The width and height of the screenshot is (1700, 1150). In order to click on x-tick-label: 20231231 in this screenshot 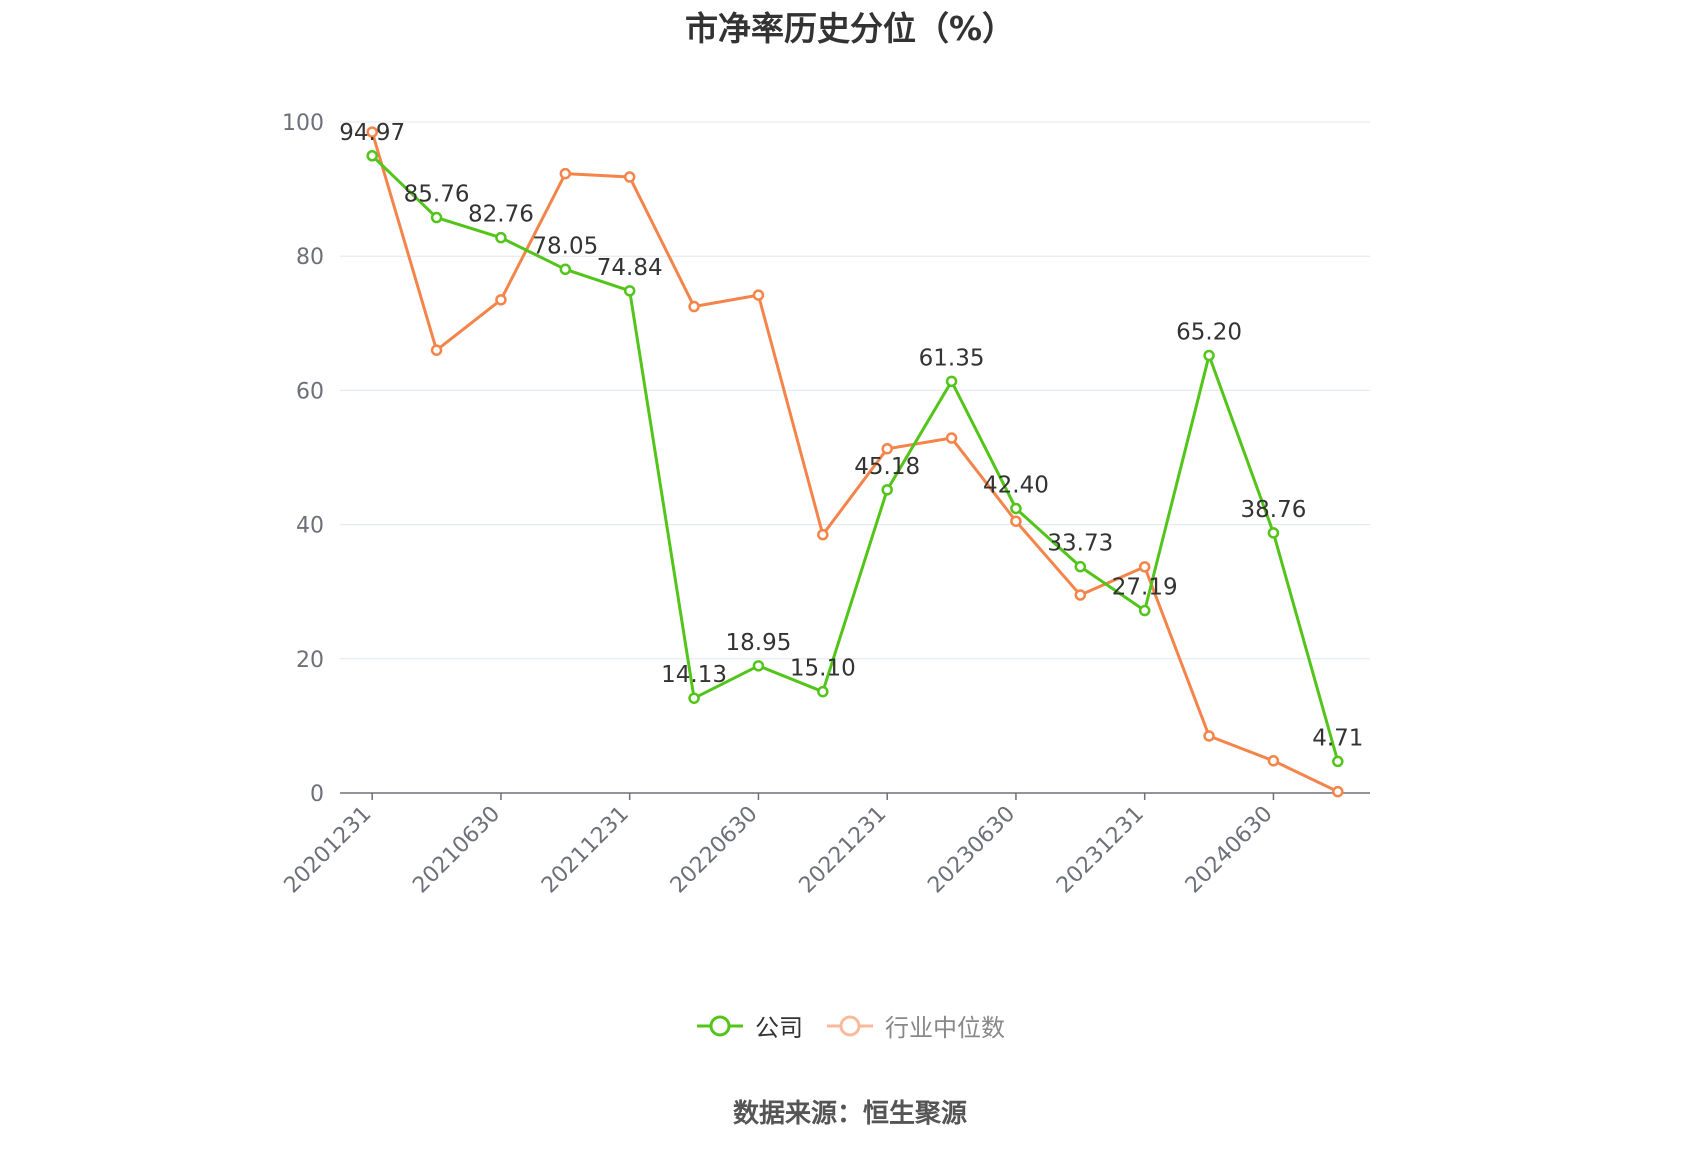, I will do `click(1100, 850)`.